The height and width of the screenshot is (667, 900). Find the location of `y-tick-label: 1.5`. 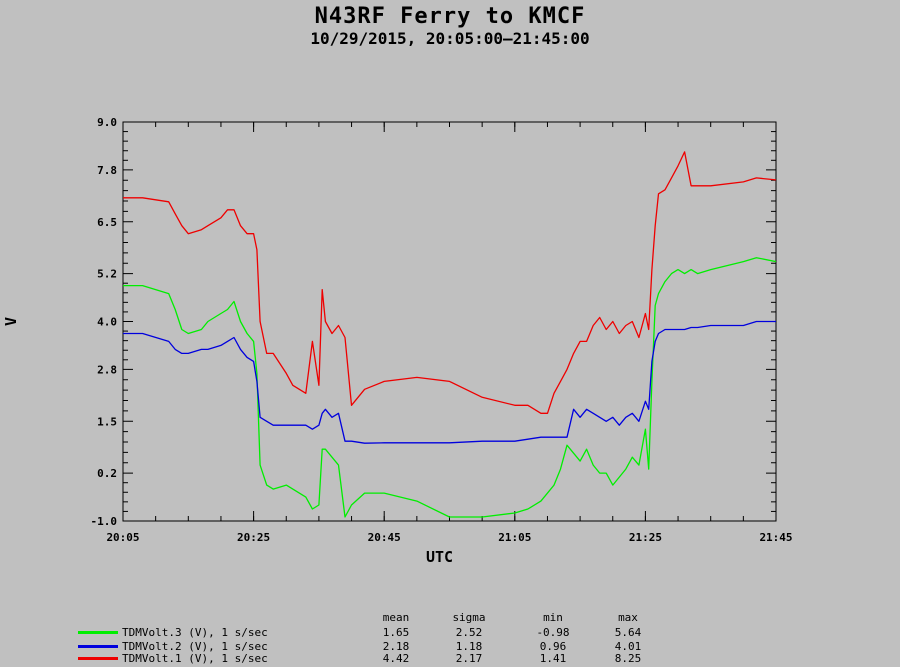

y-tick-label: 1.5 is located at coordinates (107, 421).